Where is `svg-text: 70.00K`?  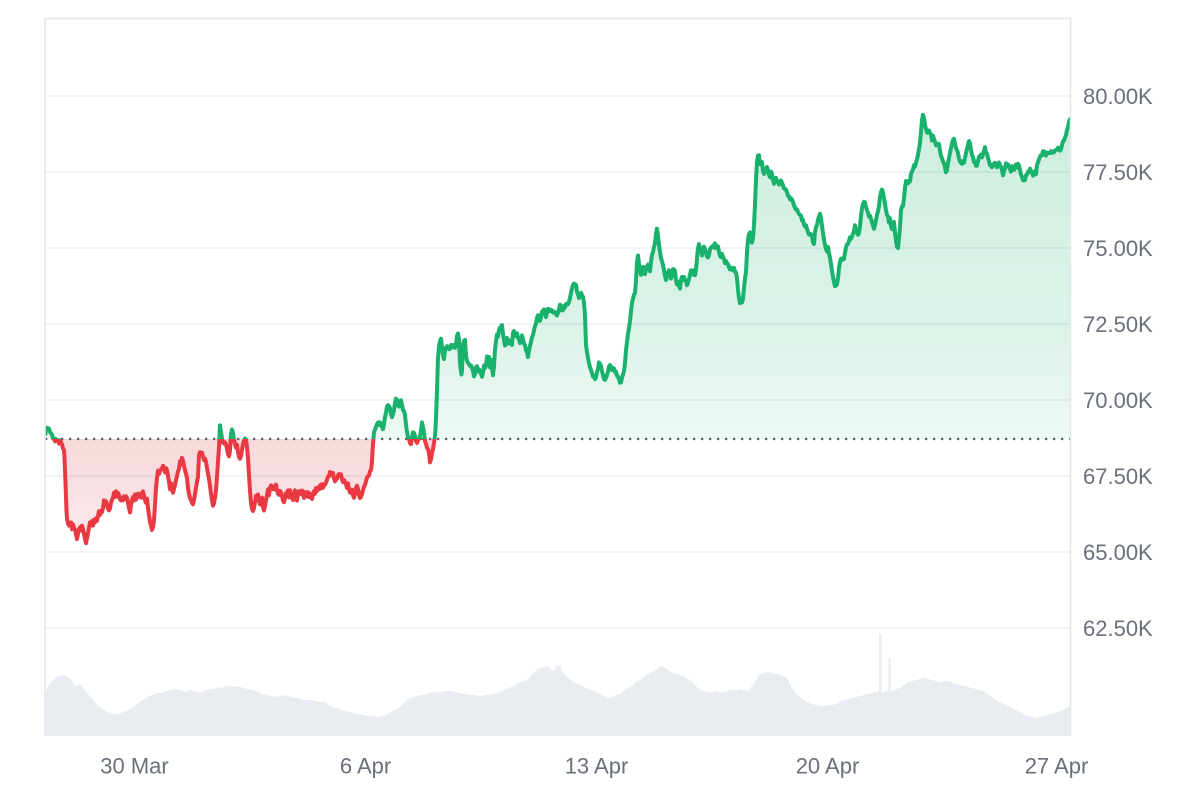
svg-text: 70.00K is located at coordinates (1118, 400).